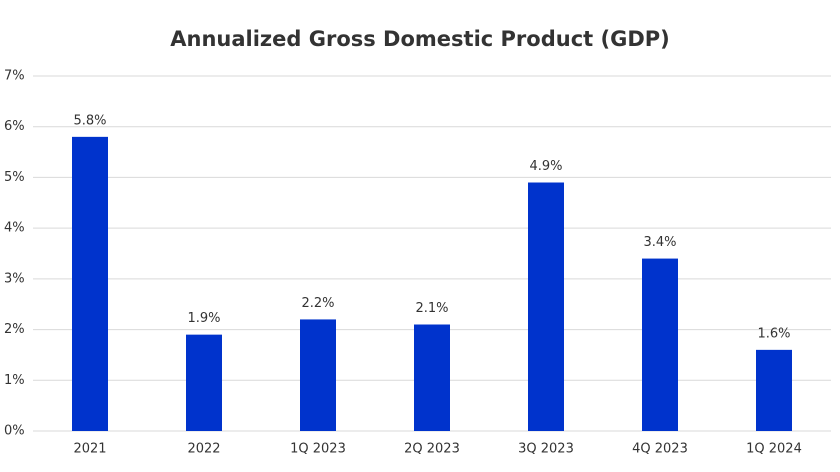  Describe the element at coordinates (14, 278) in the screenshot. I see `y-tick-label: 3%` at that location.